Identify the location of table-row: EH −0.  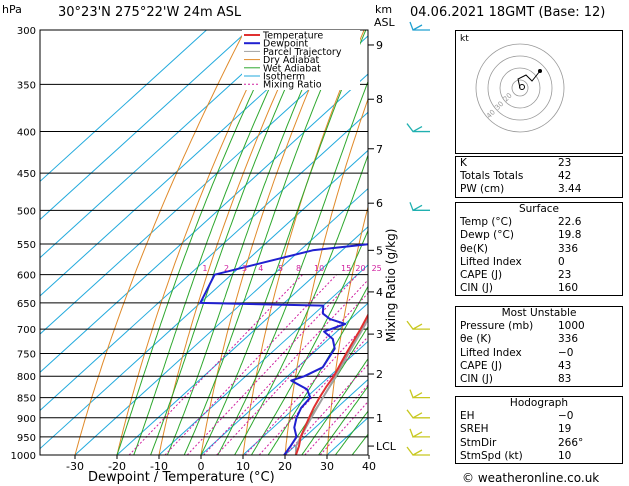
(539, 416).